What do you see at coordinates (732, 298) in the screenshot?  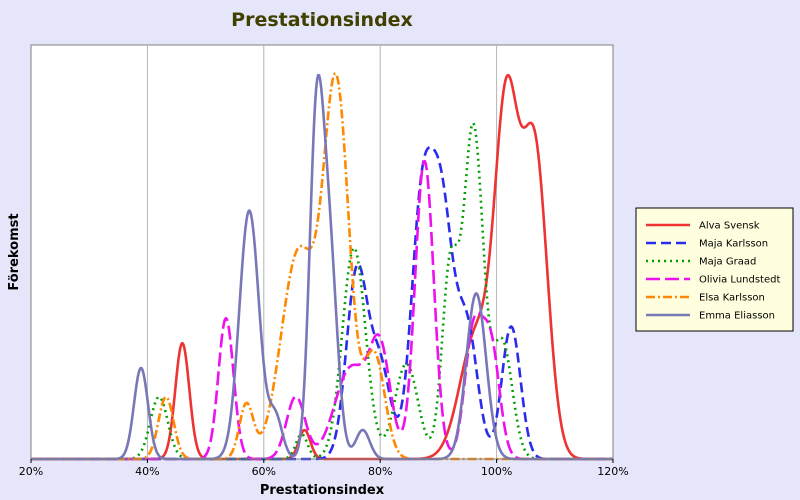 I see `legend-label: Elsa Karlsson` at bounding box center [732, 298].